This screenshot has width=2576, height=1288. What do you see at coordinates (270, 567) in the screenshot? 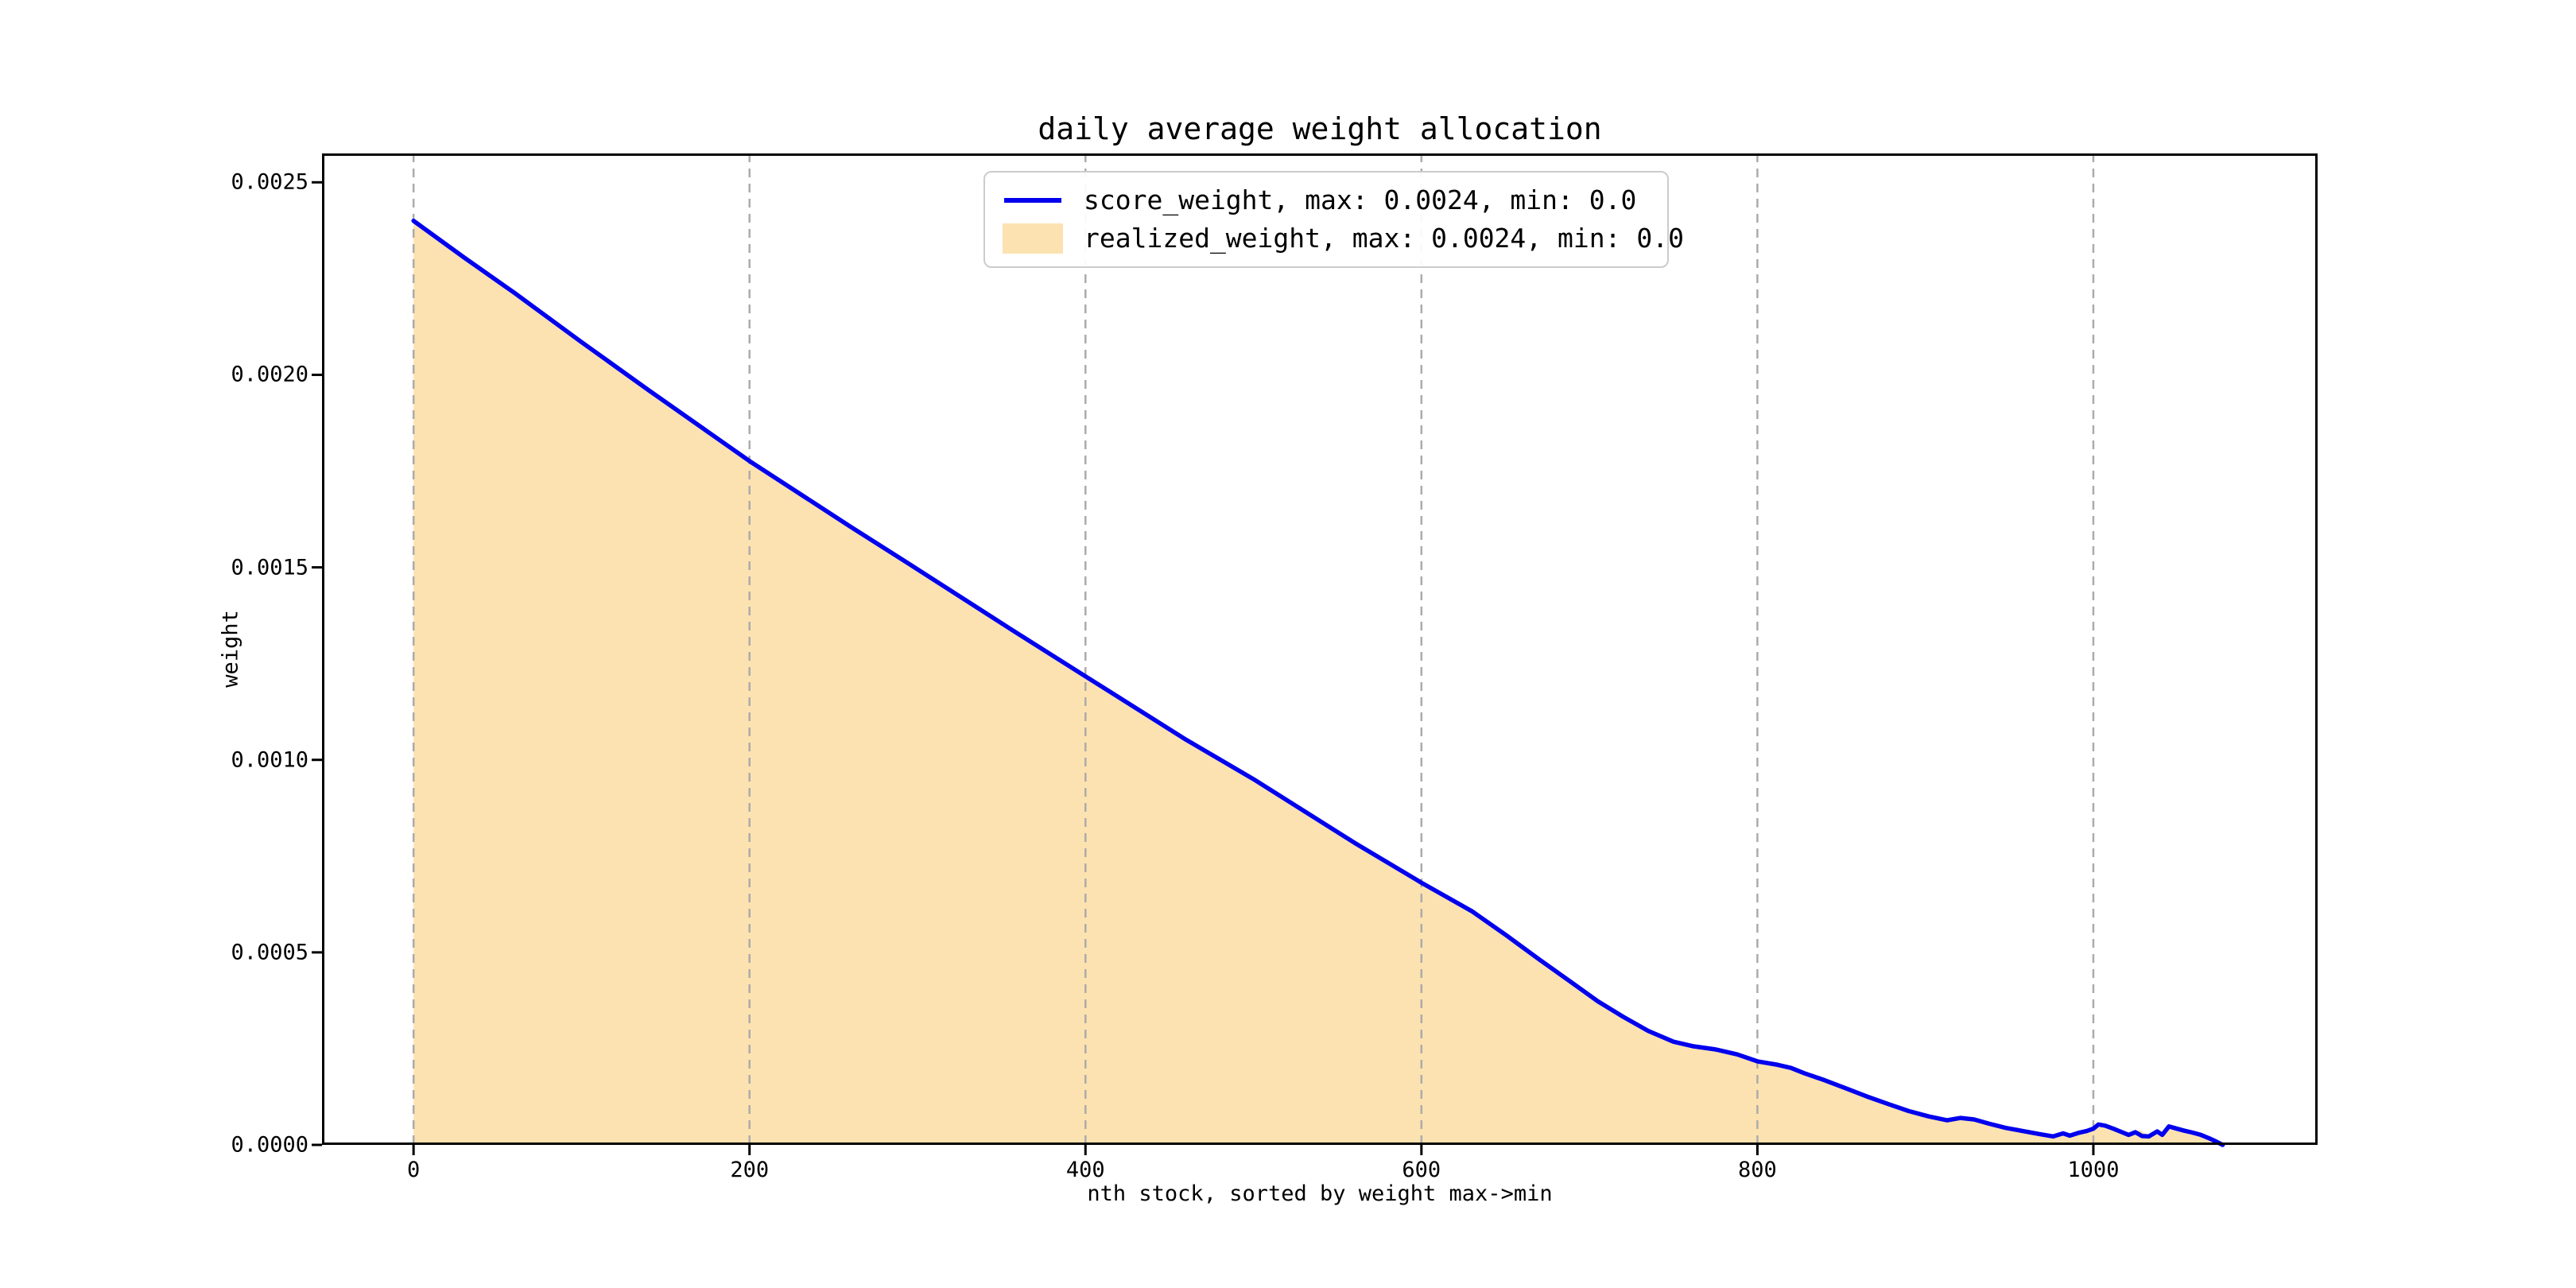
I see `y-tick-label-0.0015: 0.0015` at bounding box center [270, 567].